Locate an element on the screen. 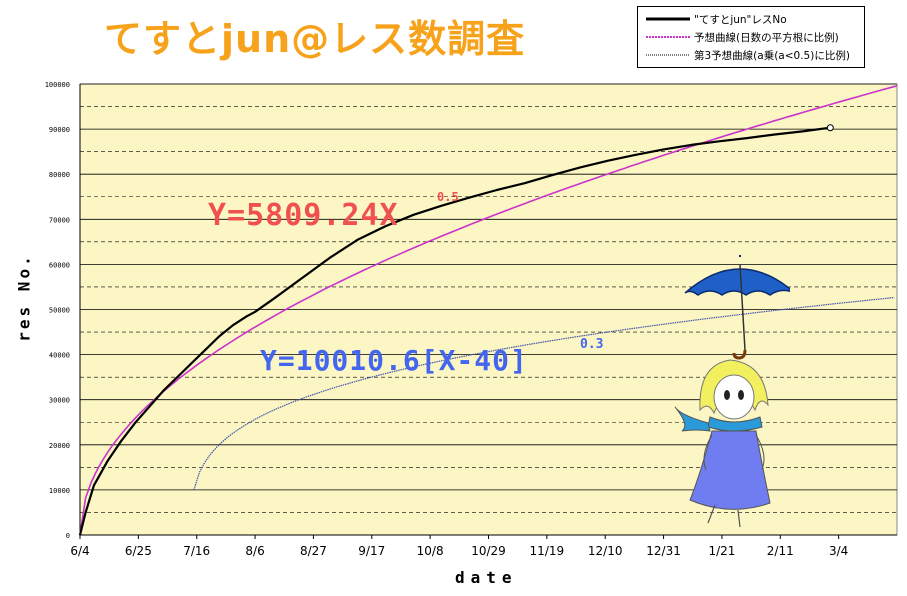  legend-swatch-sqrt is located at coordinates (668, 37).